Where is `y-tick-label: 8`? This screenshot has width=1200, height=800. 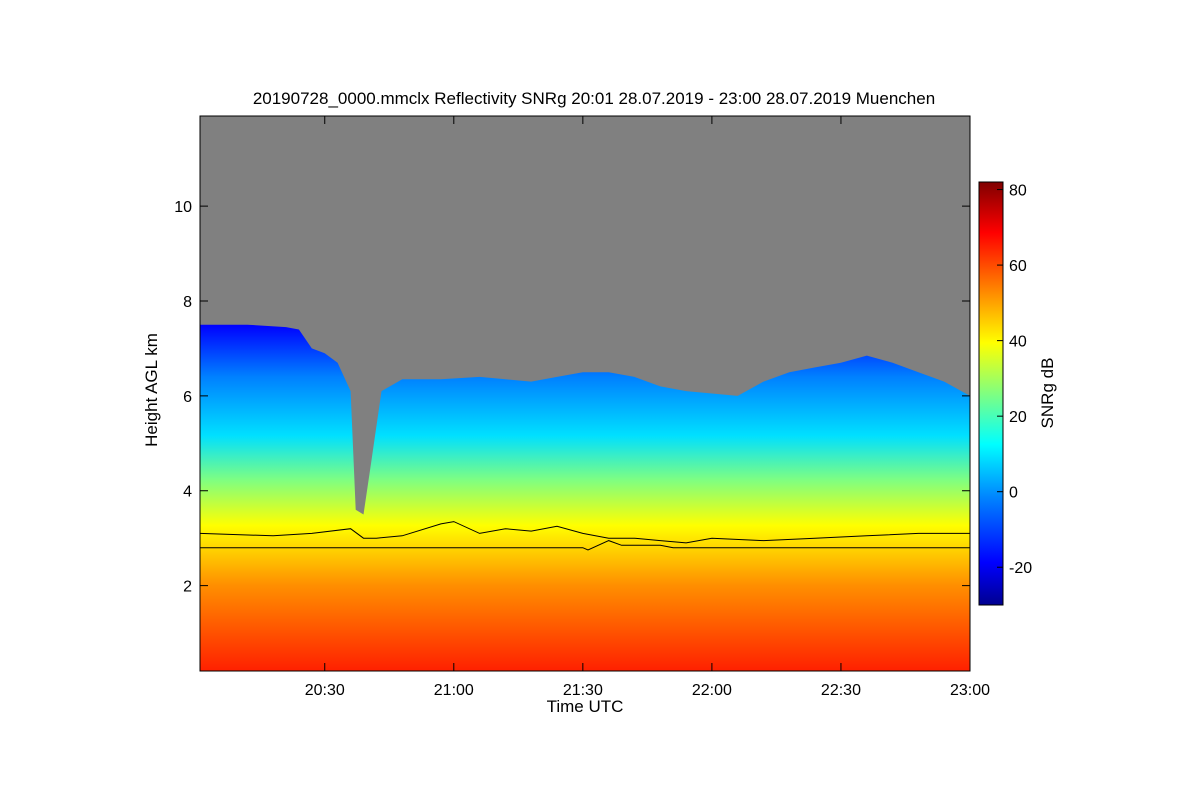
y-tick-label: 8 is located at coordinates (187, 302).